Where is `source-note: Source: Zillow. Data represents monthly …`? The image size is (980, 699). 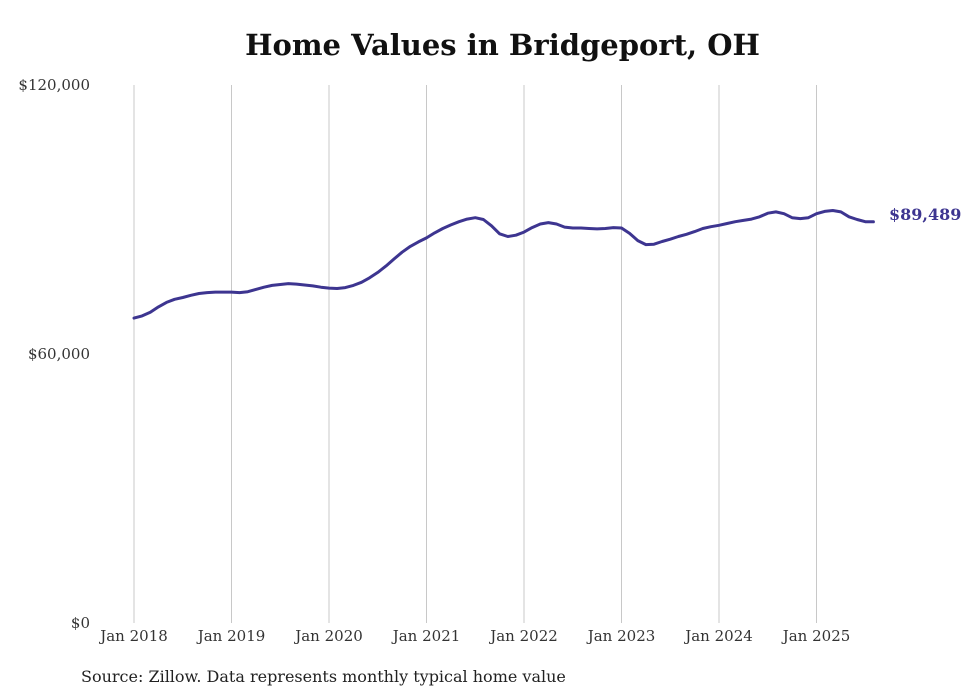 source-note: Source: Zillow. Data represents monthly … is located at coordinates (323, 676).